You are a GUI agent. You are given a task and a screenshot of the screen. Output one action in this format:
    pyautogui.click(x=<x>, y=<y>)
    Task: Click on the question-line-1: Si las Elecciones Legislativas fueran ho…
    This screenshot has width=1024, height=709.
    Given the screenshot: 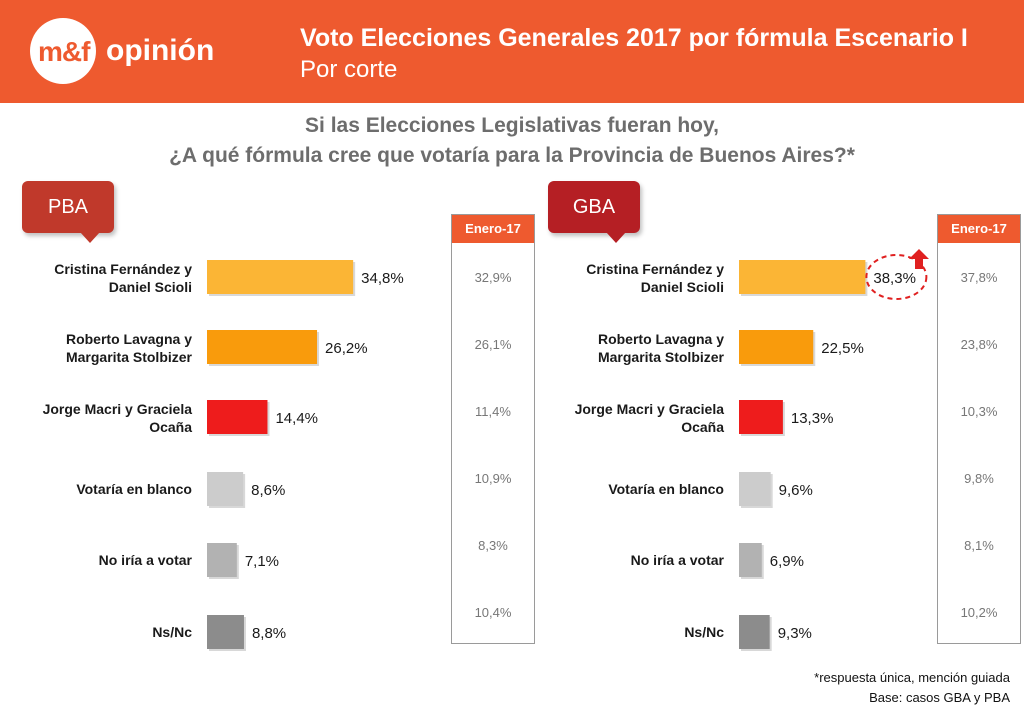 What is the action you would take?
    pyautogui.click(x=512, y=125)
    